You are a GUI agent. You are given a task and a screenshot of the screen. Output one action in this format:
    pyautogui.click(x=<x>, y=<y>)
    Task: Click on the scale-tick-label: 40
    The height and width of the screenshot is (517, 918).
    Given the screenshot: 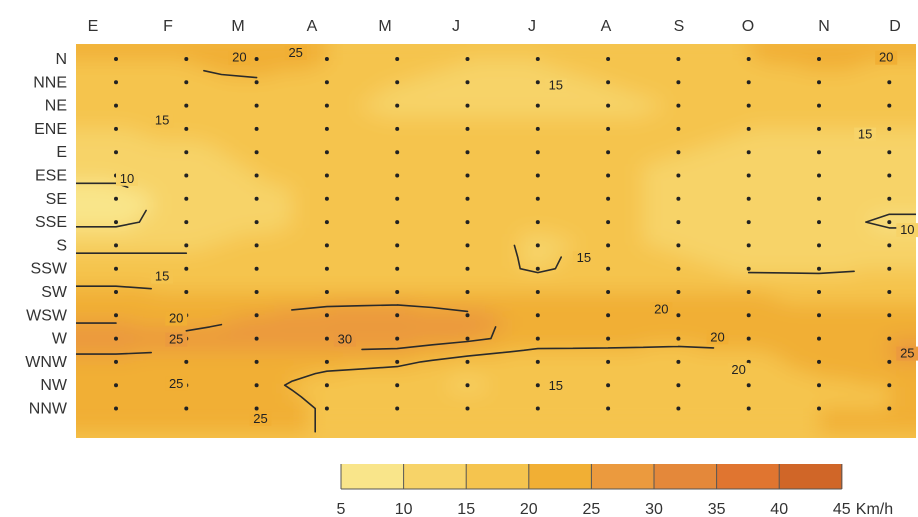 What is the action you would take?
    pyautogui.click(x=779, y=509)
    